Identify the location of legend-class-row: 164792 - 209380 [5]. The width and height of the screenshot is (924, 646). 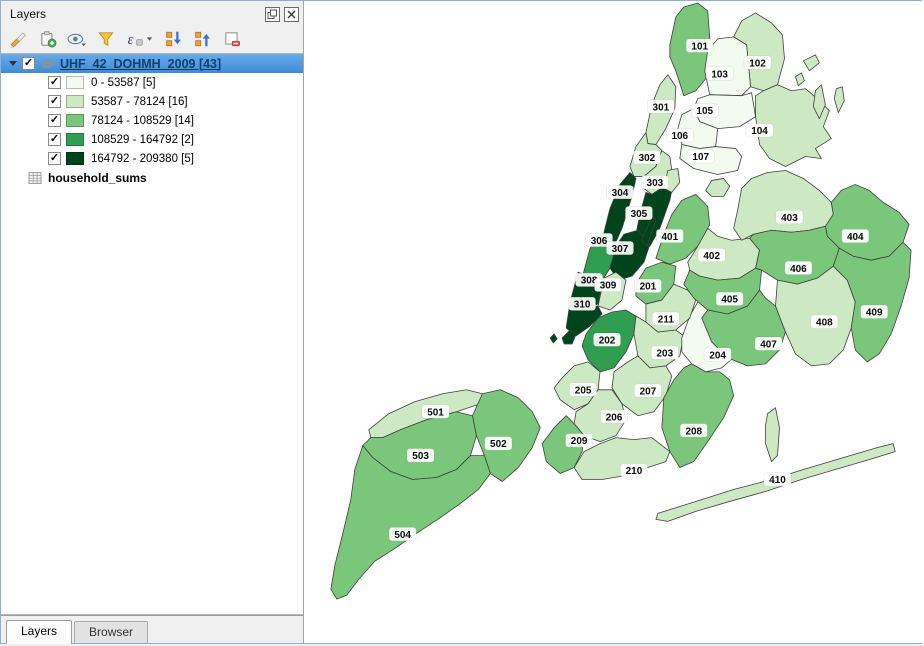
(152, 158).